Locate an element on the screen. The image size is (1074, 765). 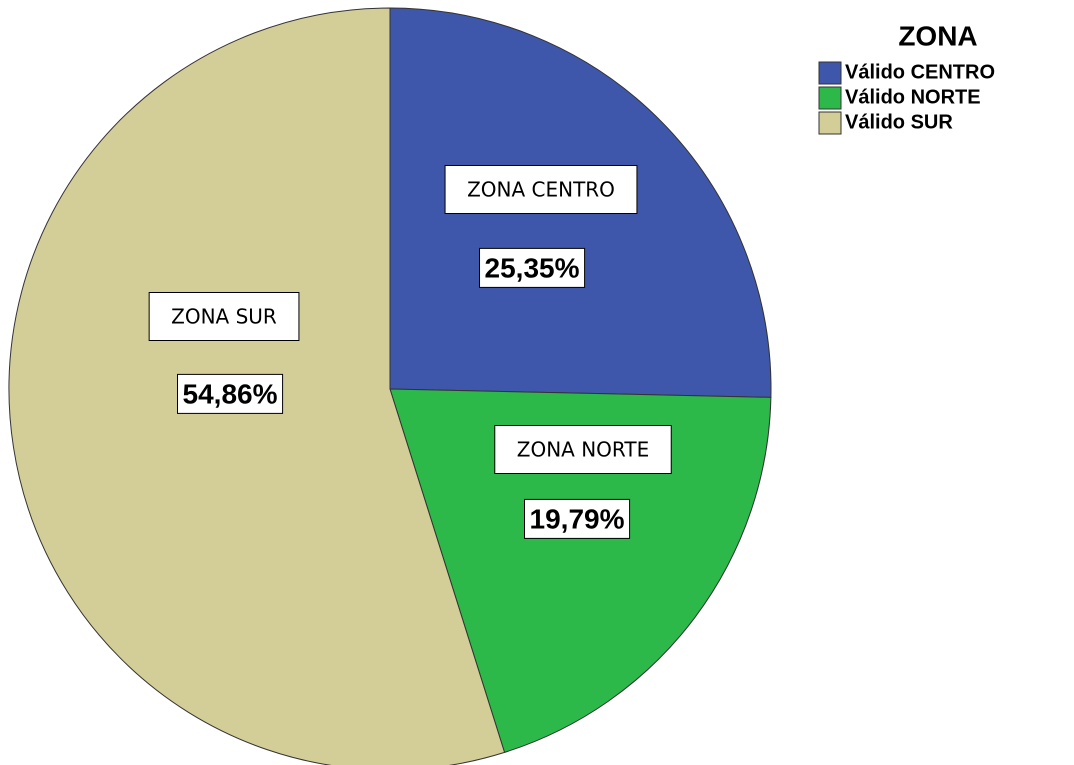
legend-entry: Válido CENTRO is located at coordinates (920, 72).